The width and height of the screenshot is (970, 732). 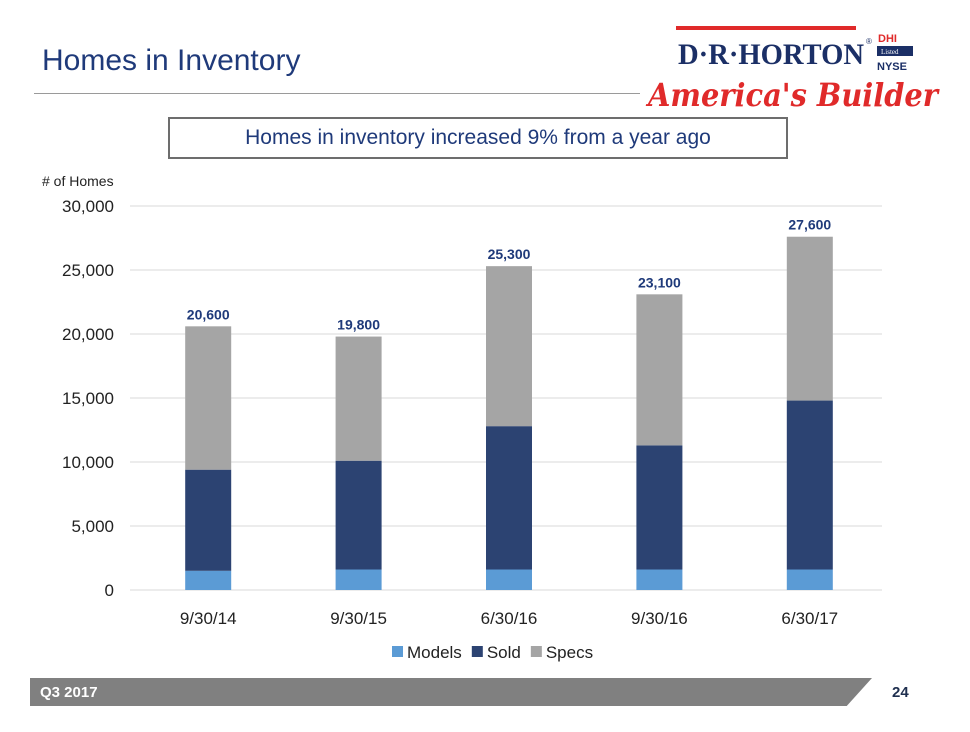 I want to click on legend-swatch-models, so click(x=397, y=651).